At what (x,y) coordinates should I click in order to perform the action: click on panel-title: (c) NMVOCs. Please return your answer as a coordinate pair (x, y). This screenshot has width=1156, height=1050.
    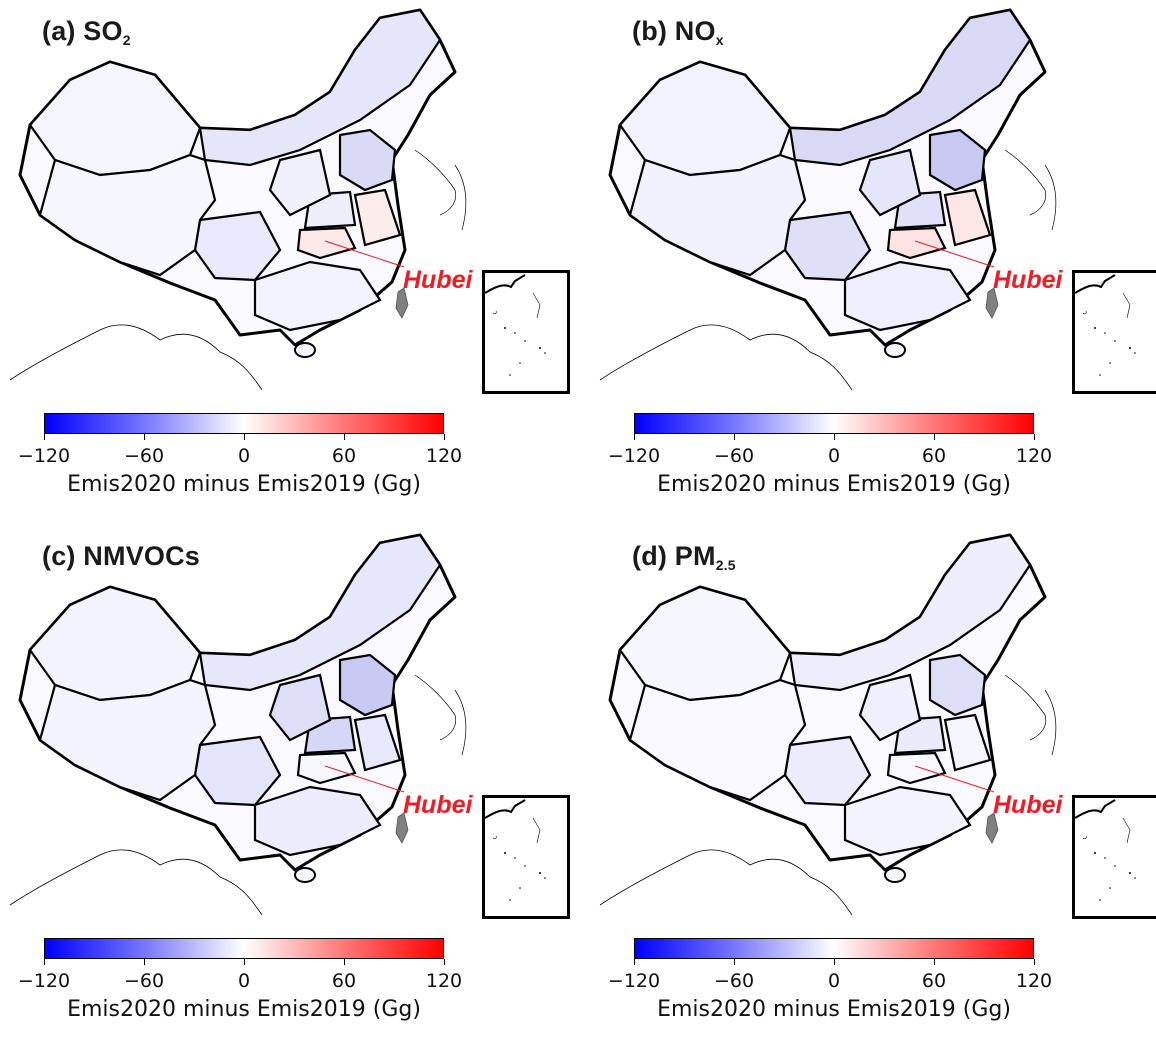
    Looking at the image, I should click on (121, 556).